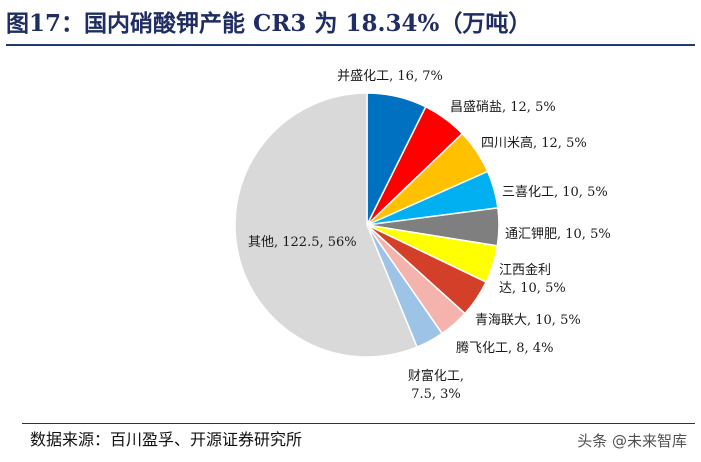 This screenshot has width=701, height=462. What do you see at coordinates (436, 394) in the screenshot?
I see `pie-label-line: 7.5, 3%` at bounding box center [436, 394].